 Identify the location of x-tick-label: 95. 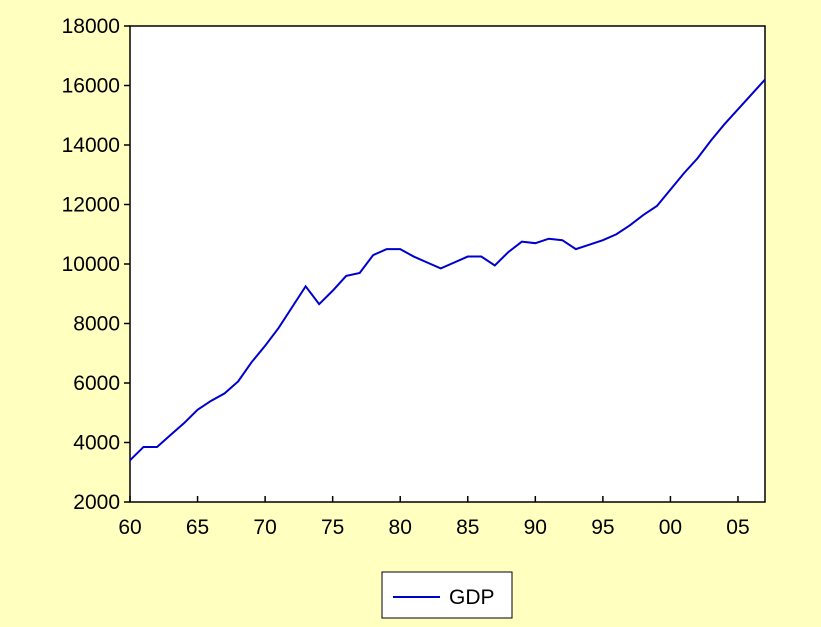
(602, 527).